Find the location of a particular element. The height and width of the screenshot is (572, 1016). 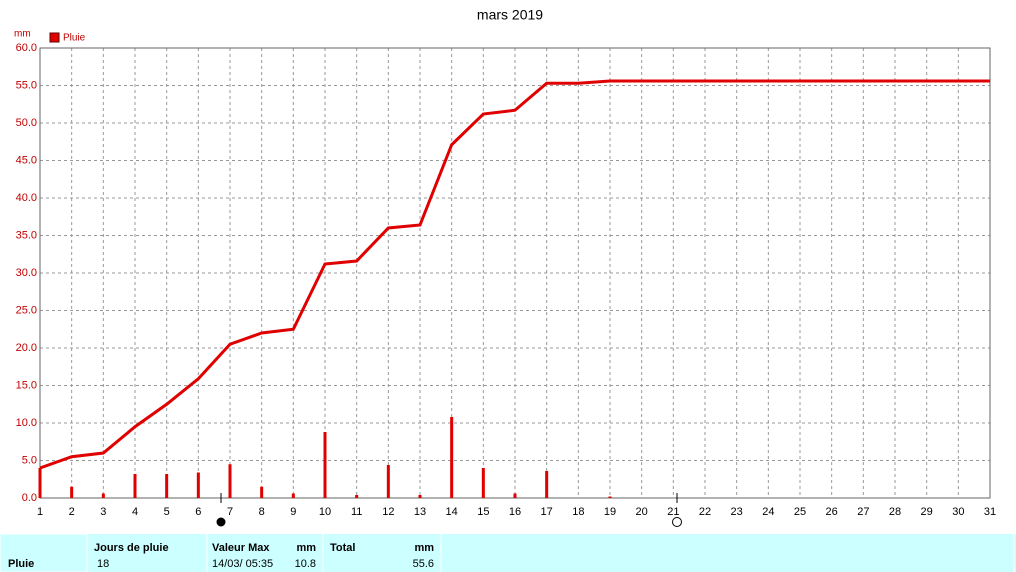

y-tick-label: 35.0 is located at coordinates (26, 235).